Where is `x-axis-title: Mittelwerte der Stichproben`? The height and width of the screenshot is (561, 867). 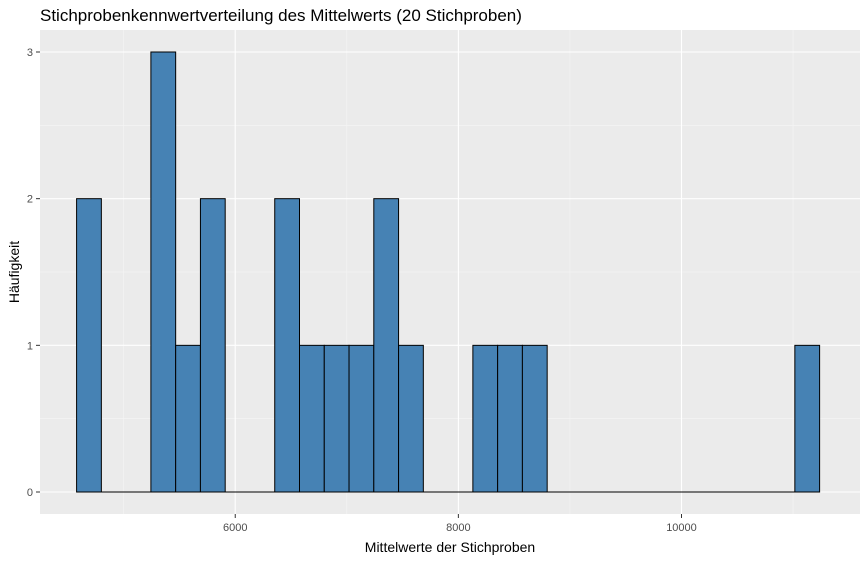
x-axis-title: Mittelwerte der Stichproben is located at coordinates (450, 547).